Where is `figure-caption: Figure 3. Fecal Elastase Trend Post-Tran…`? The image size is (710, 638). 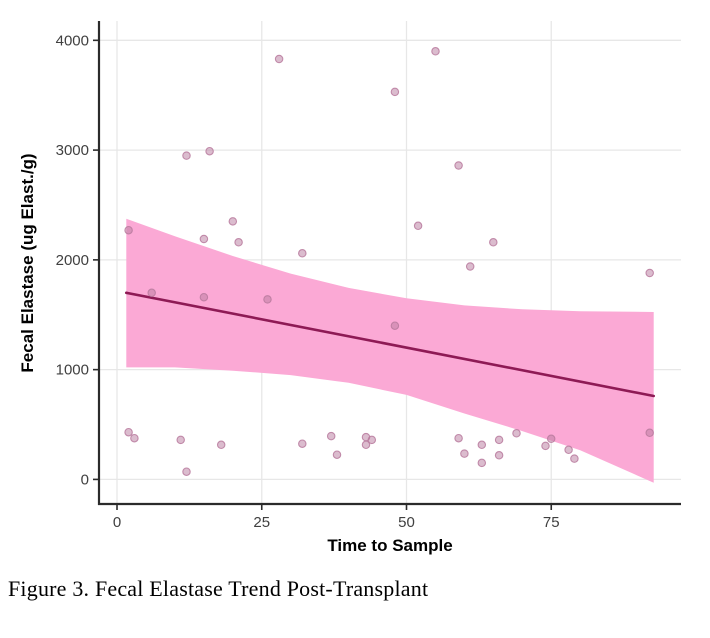 figure-caption: Figure 3. Fecal Elastase Trend Post-Tran… is located at coordinates (218, 588).